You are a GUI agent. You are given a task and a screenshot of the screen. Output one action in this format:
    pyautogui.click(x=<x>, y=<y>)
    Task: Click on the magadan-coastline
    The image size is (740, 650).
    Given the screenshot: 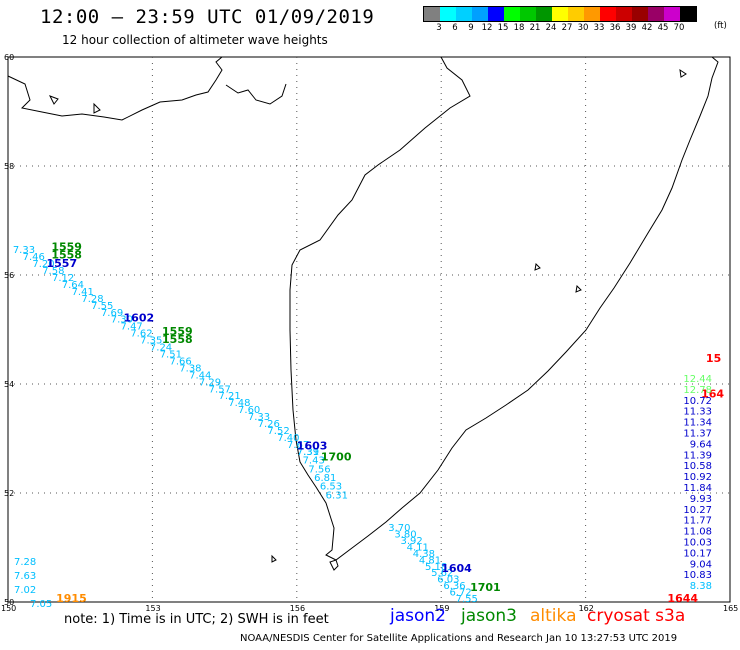 What is the action you would take?
    pyautogui.click(x=115, y=88)
    